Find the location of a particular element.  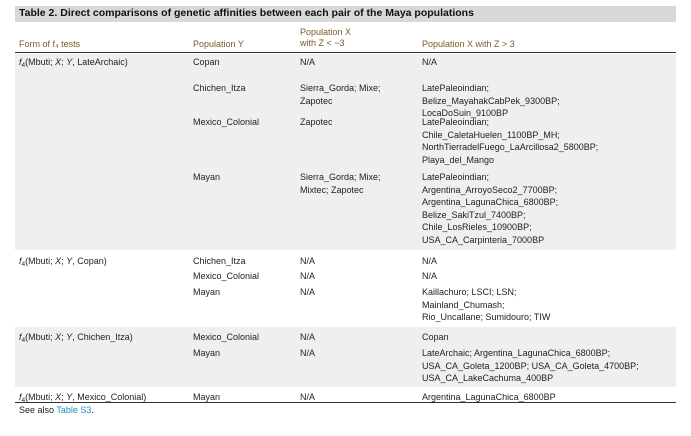

header-population-y: Population Y is located at coordinates (218, 44).